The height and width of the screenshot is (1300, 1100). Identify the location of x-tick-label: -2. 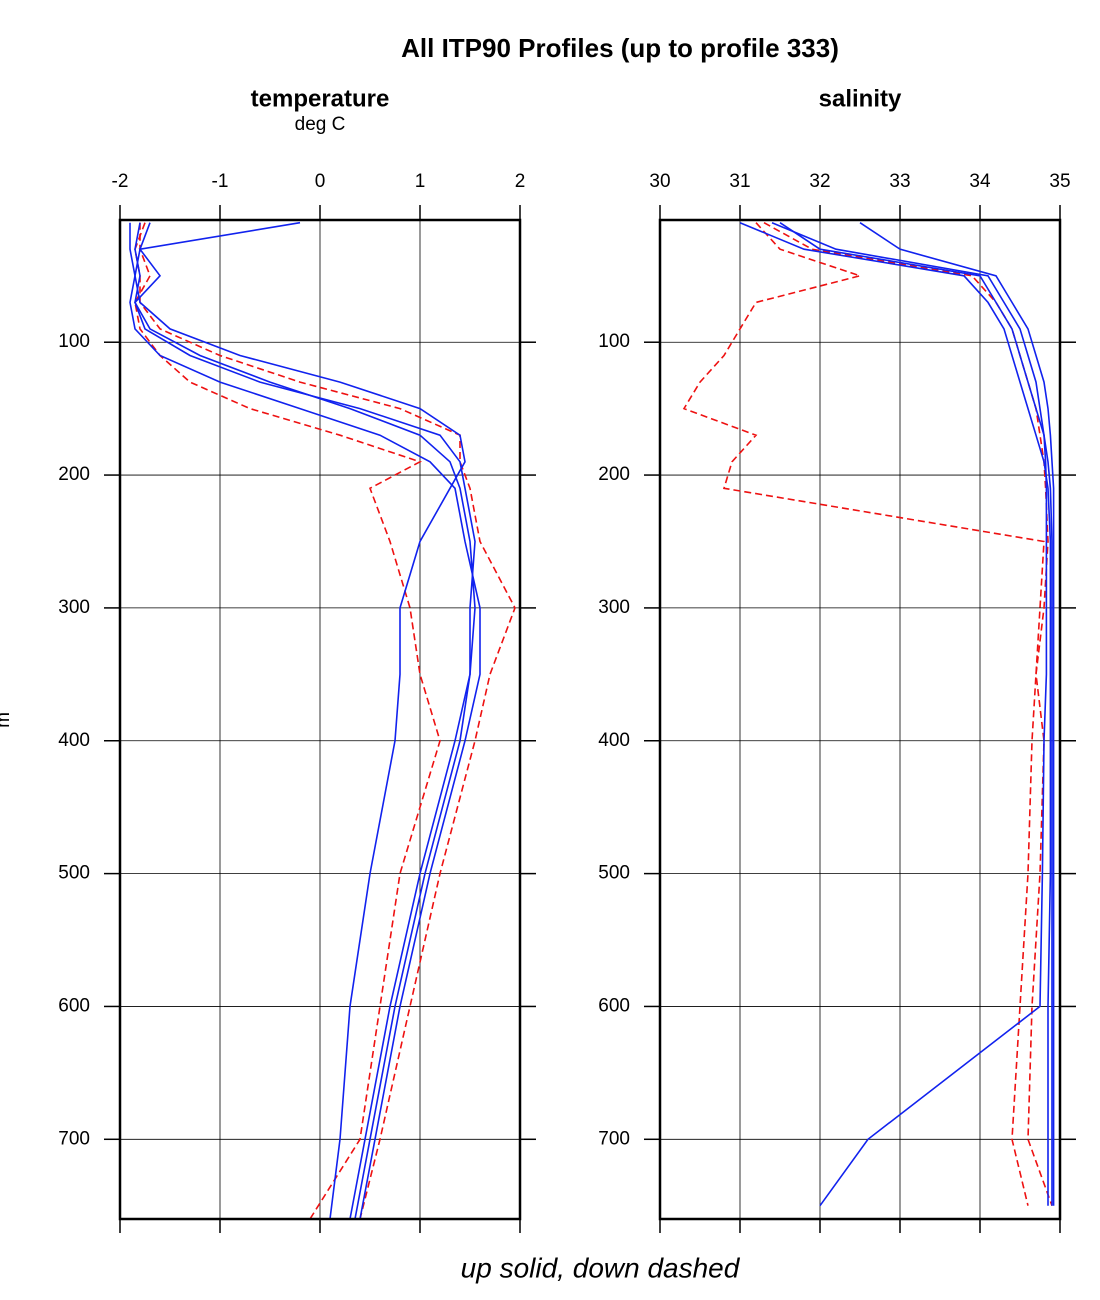
(120, 181).